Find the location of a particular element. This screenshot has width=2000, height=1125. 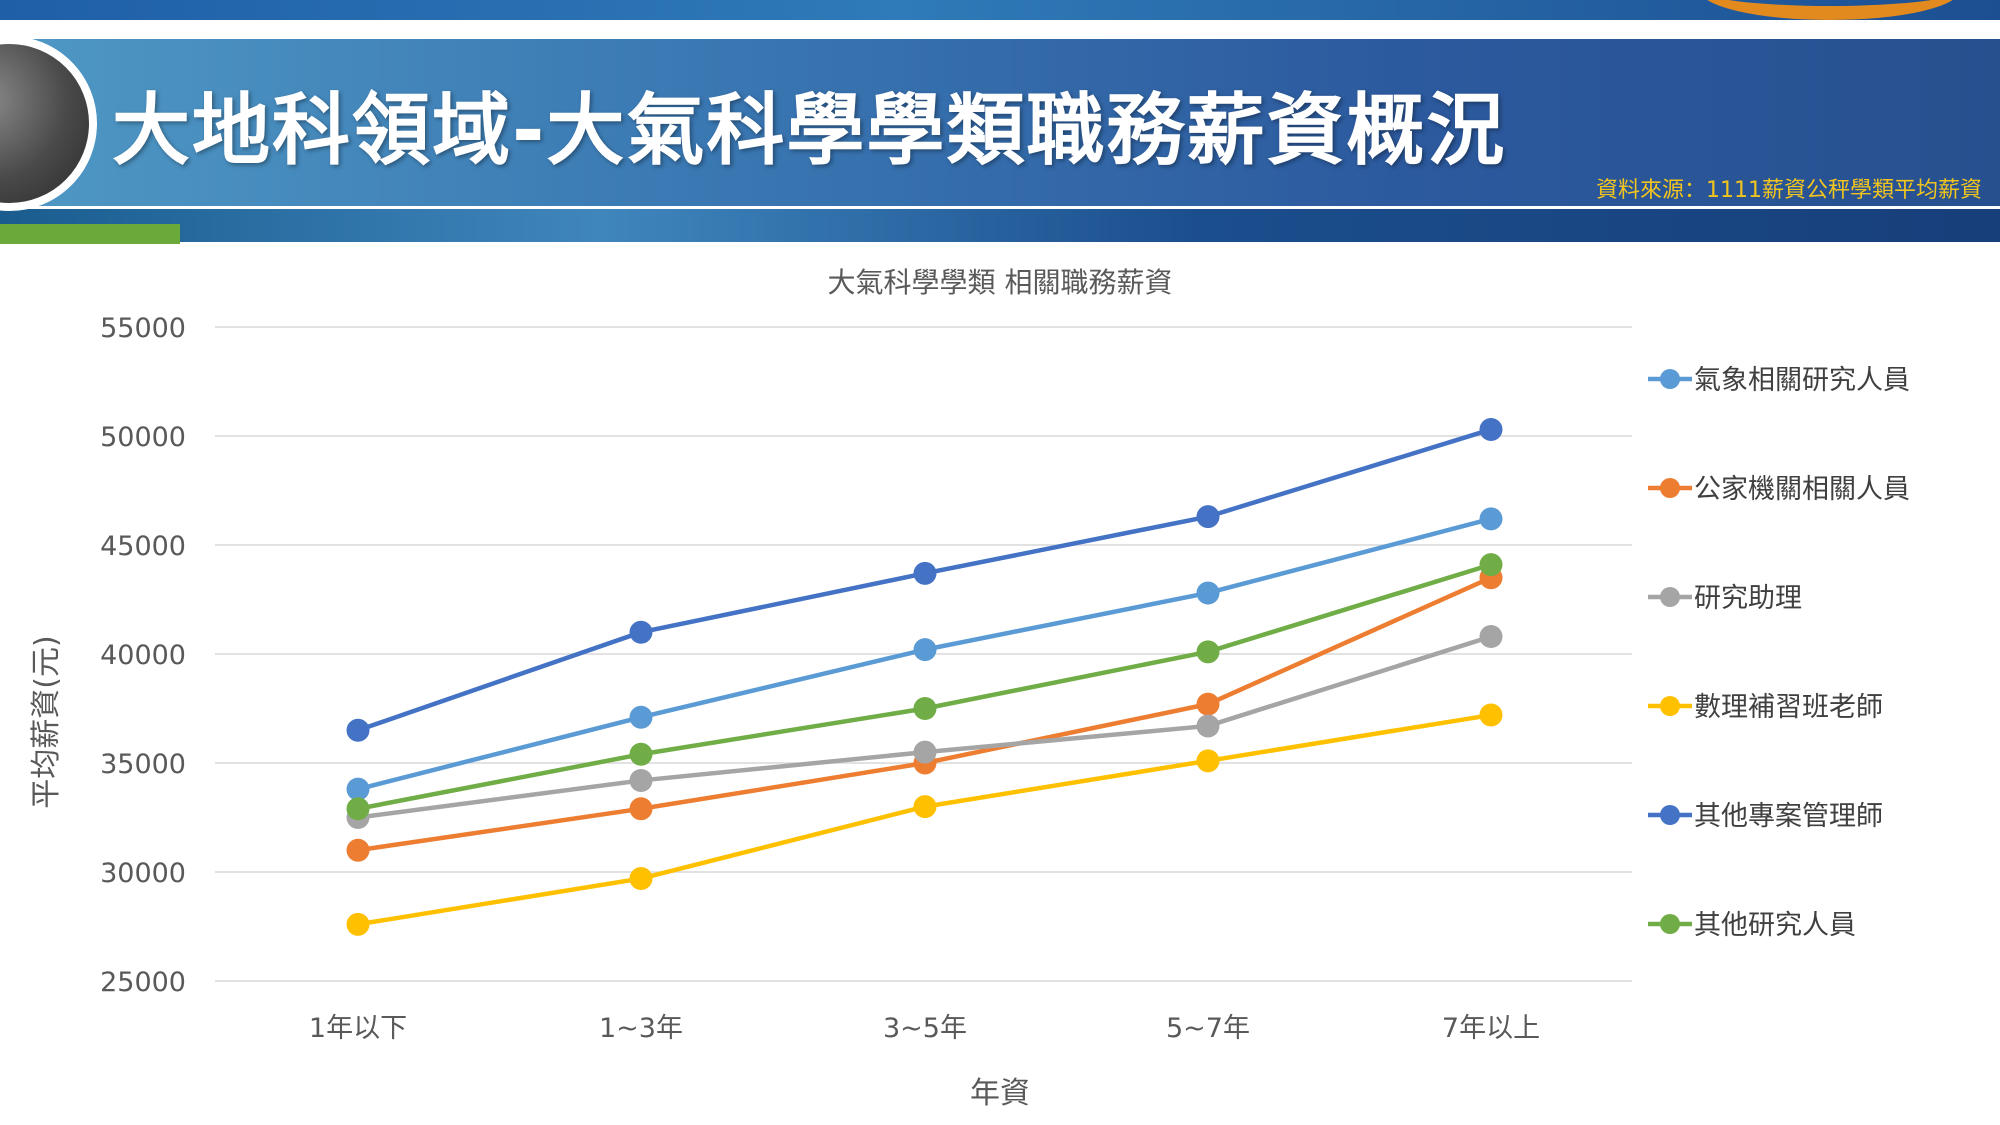

page-title: 大地科領域-大氣科學學類職務薪資概況 is located at coordinates (809, 131).